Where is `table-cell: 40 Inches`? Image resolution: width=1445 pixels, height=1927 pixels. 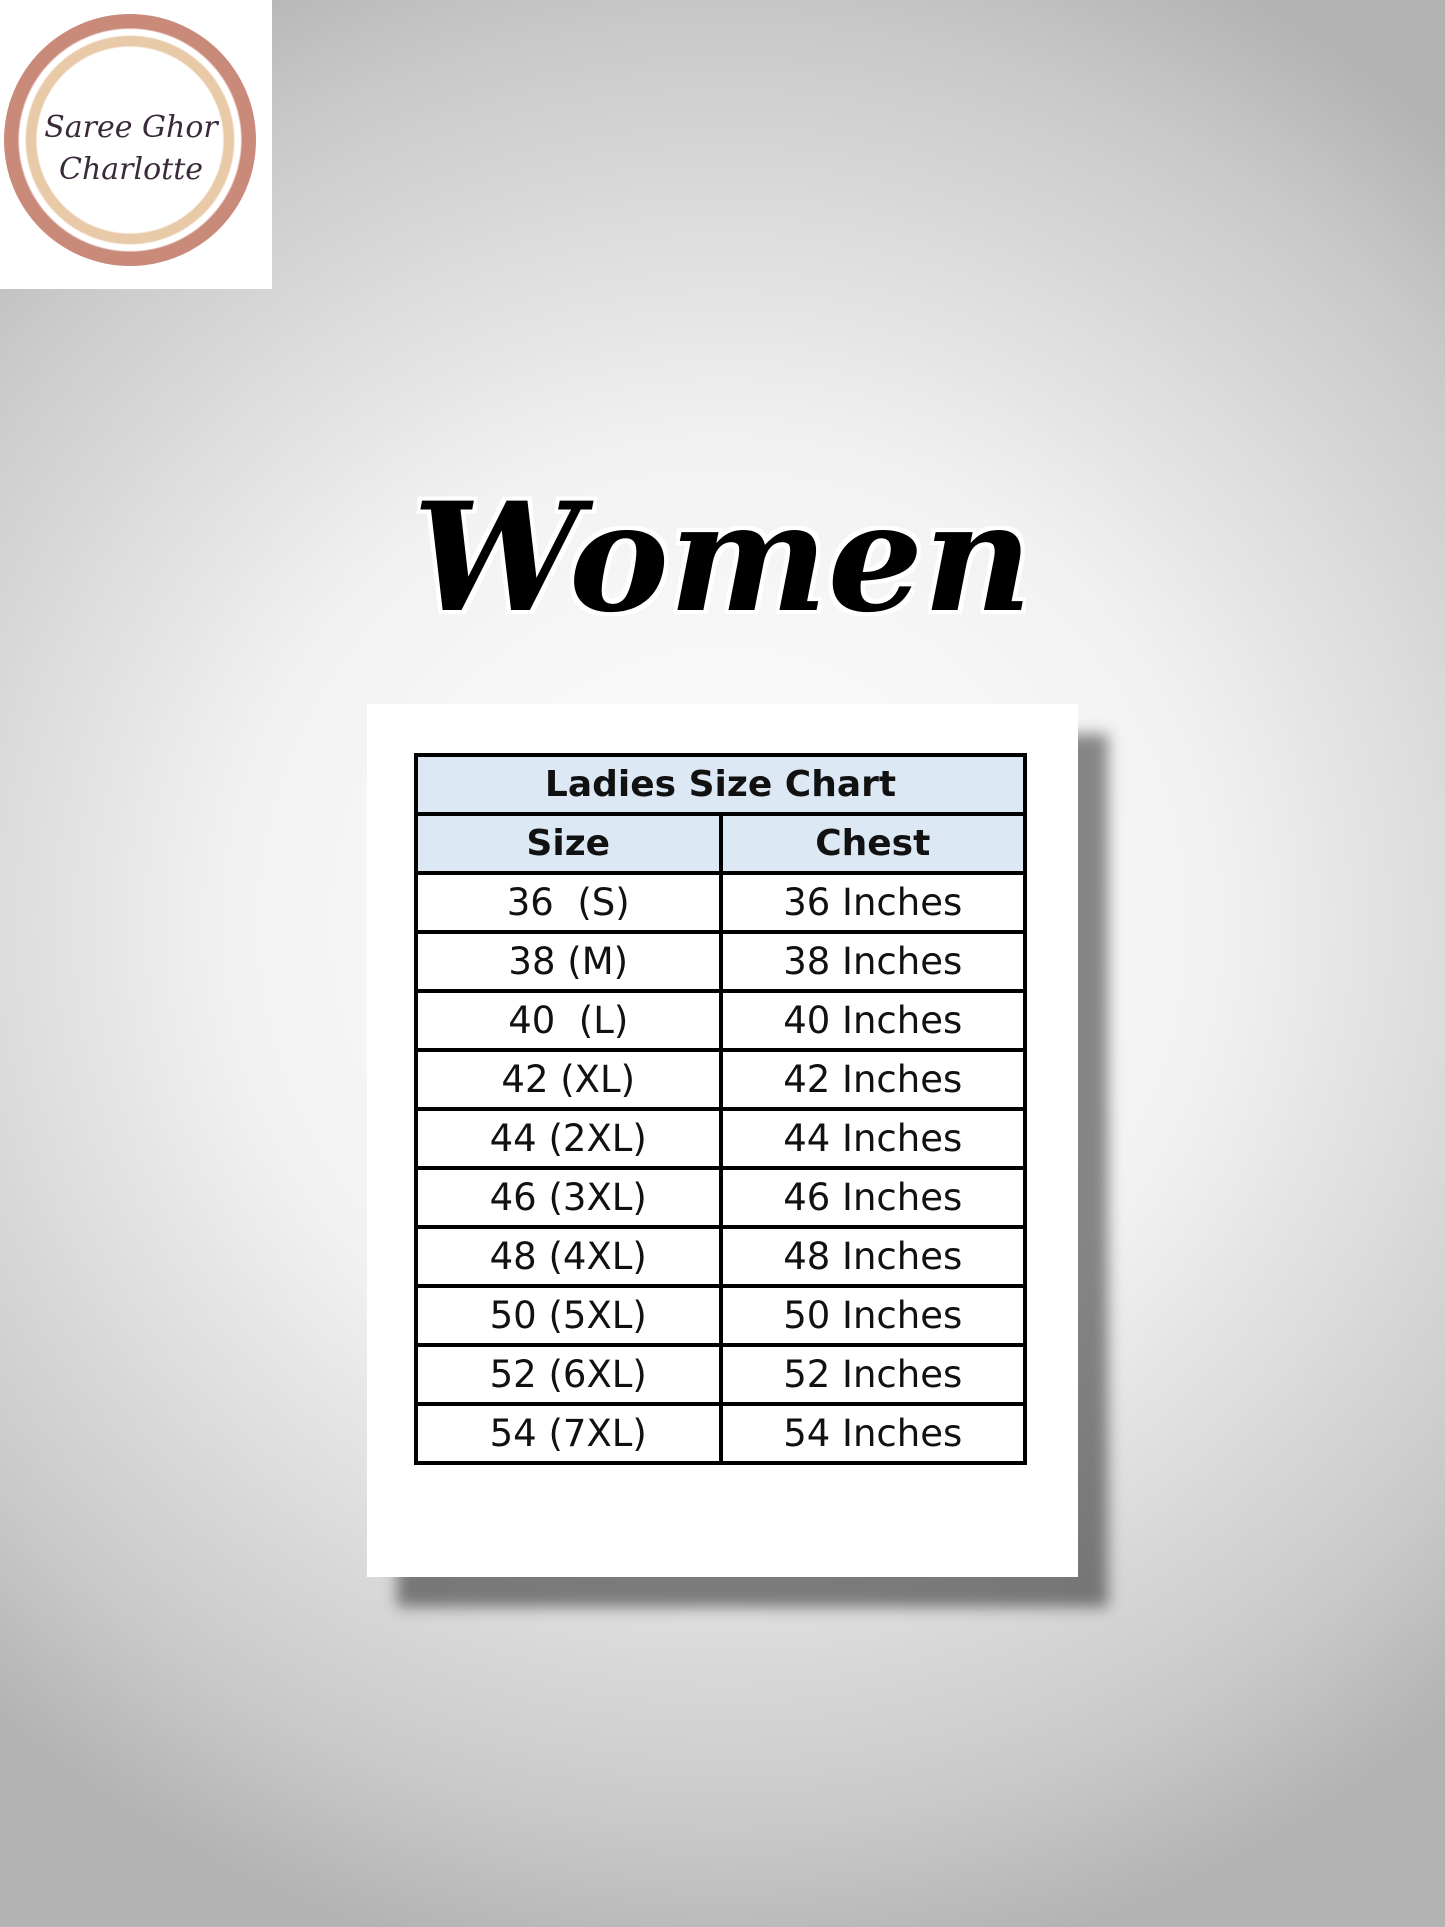 table-cell: 40 Inches is located at coordinates (872, 1020).